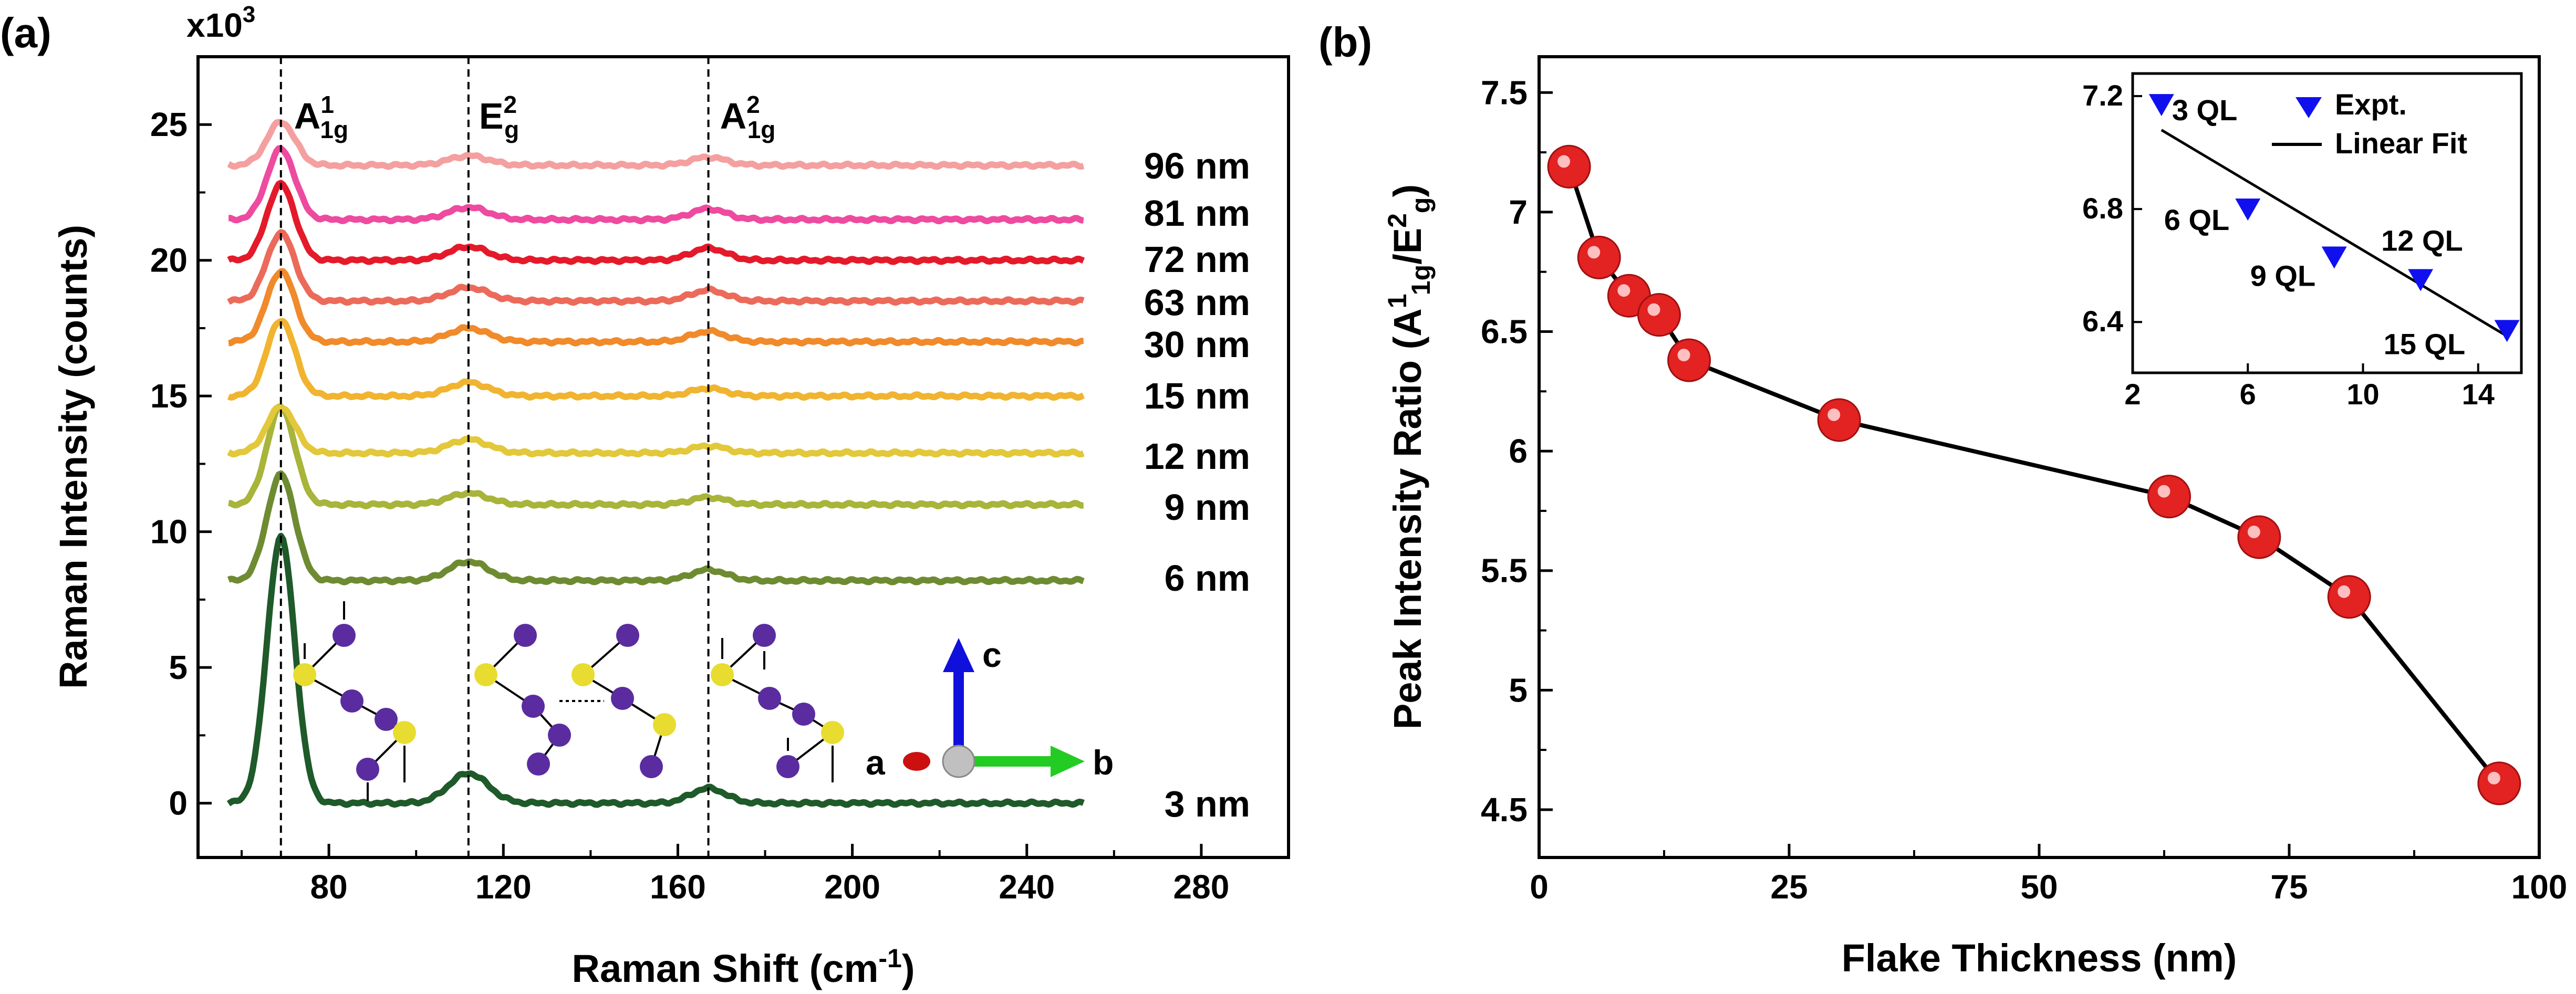 The width and height of the screenshot is (2576, 994). I want to click on panel-a-label: (a), so click(25, 33).